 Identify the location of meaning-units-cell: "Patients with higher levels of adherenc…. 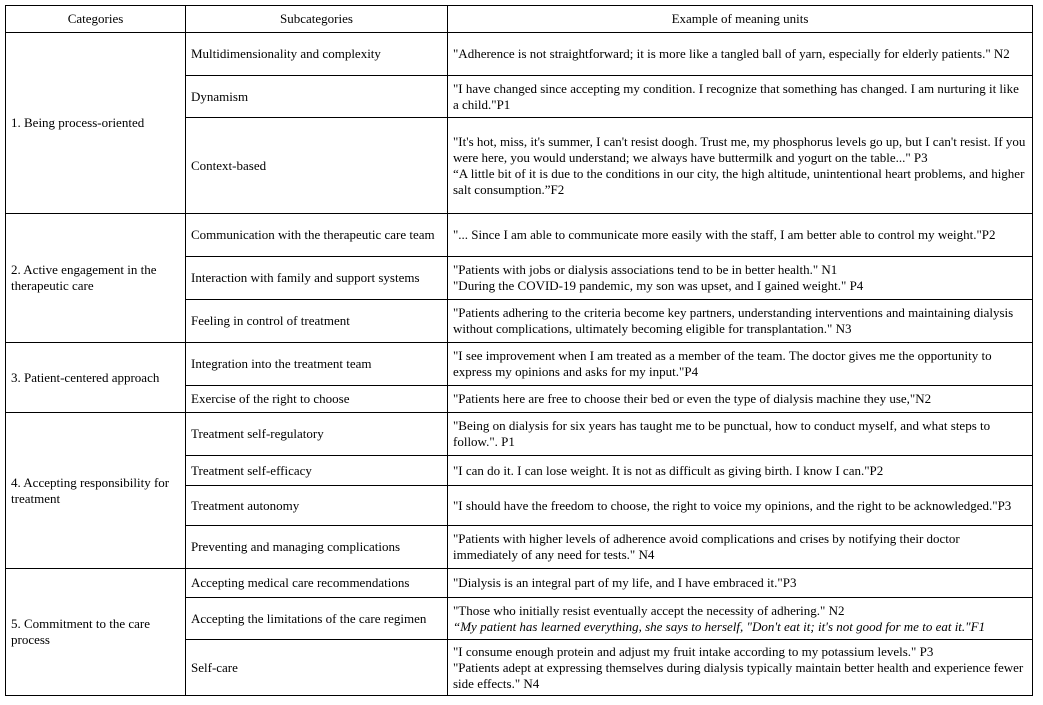
(740, 547).